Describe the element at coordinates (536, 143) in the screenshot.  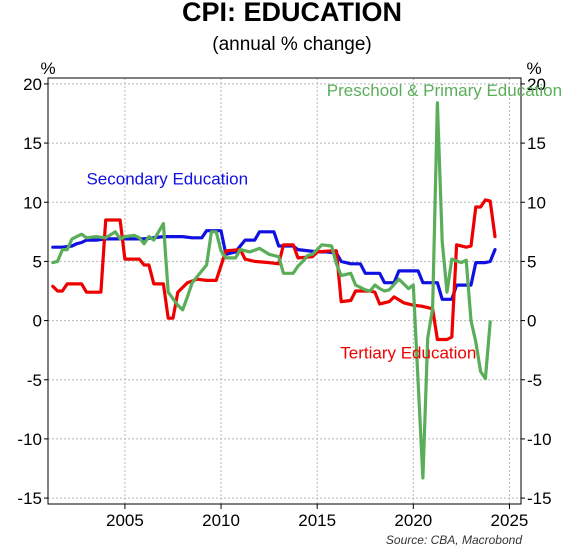
I see `y-tick-label-right: 15` at that location.